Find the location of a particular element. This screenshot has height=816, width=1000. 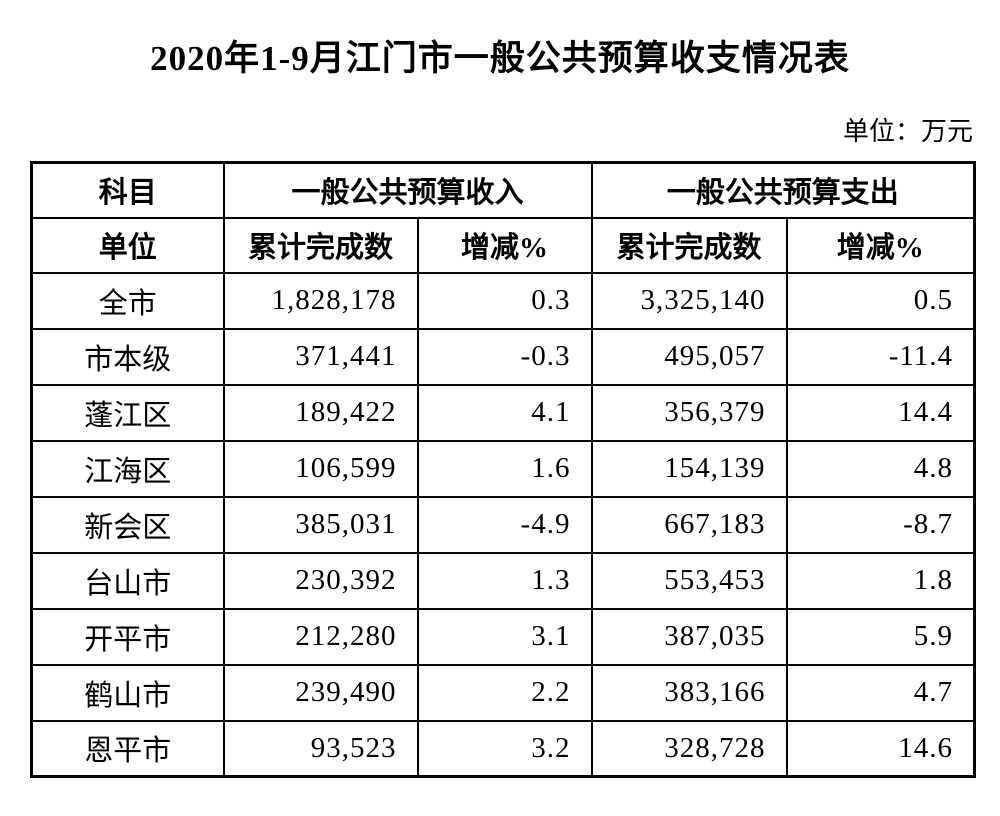

revenue-change-cell: 1.3 is located at coordinates (504, 580).